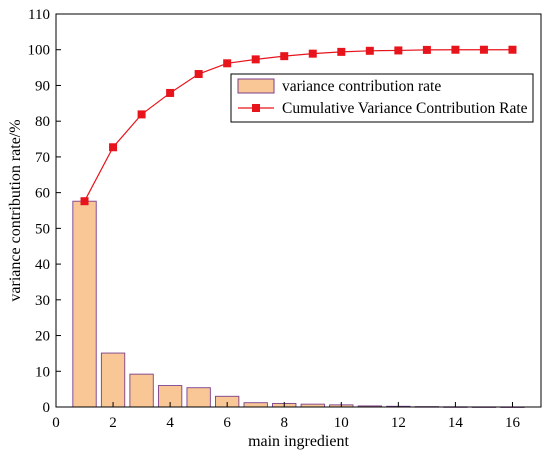  What do you see at coordinates (42, 265) in the screenshot?
I see `y-tick-label: 40` at bounding box center [42, 265].